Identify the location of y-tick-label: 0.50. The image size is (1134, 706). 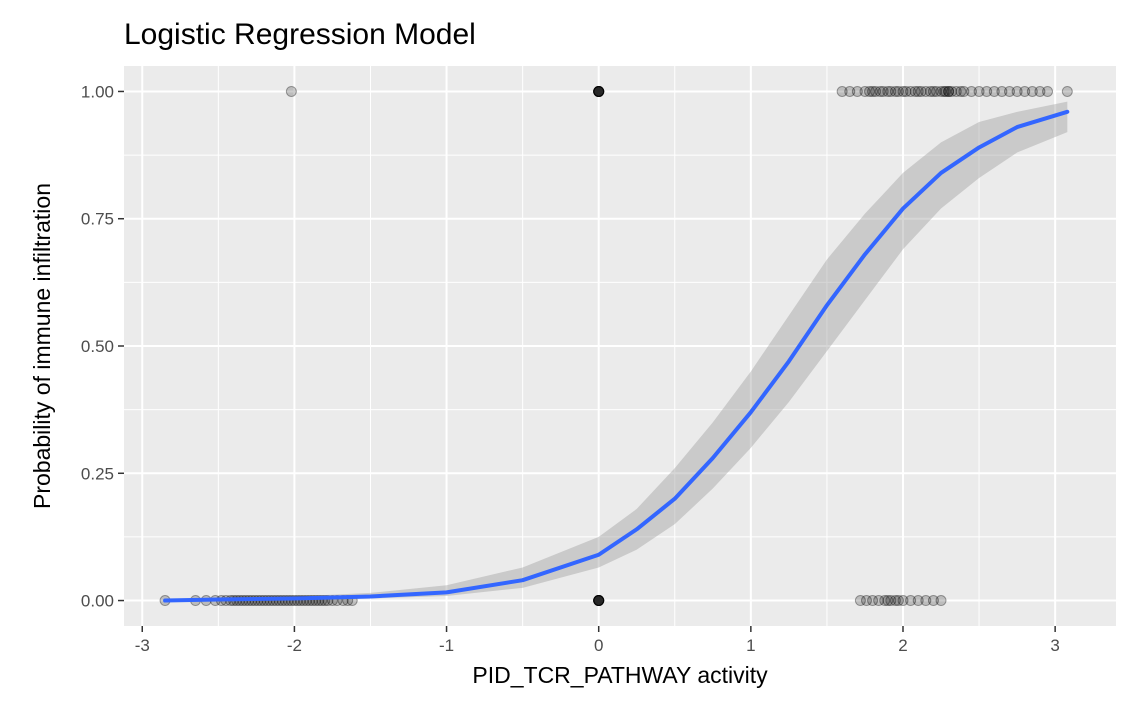
(97, 346).